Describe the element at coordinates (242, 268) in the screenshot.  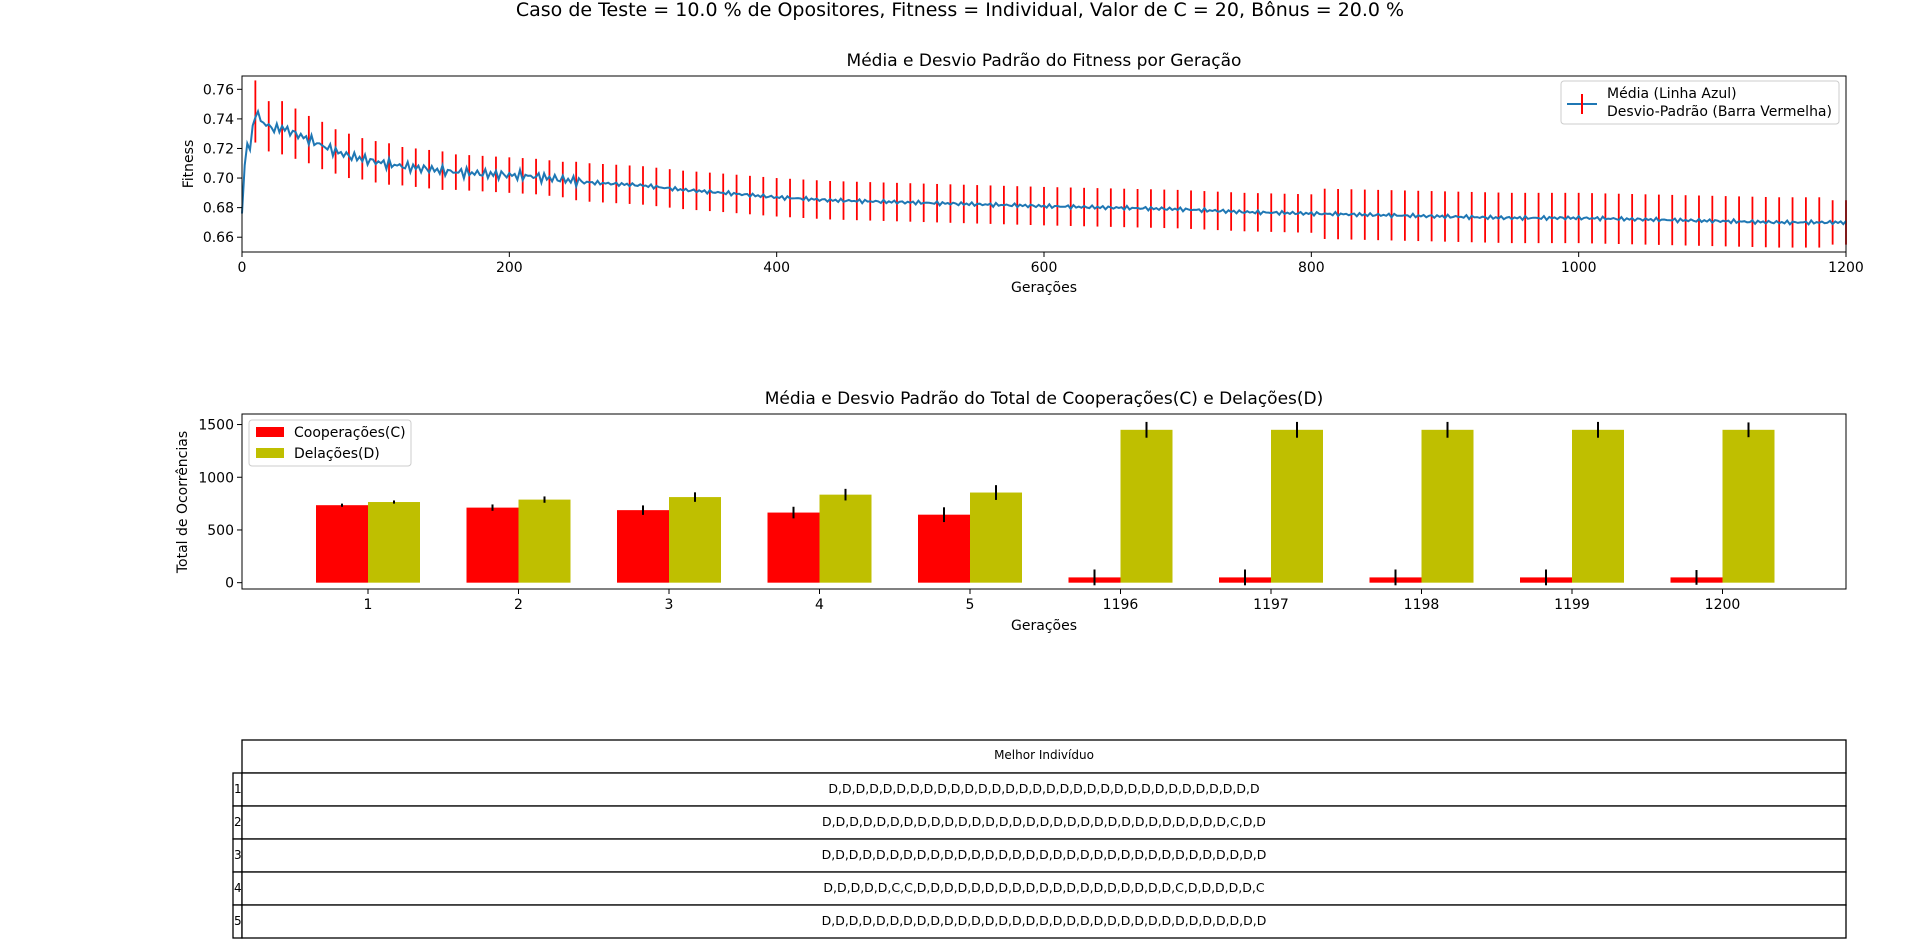
I see `fitness-x-tick-label: 0` at that location.